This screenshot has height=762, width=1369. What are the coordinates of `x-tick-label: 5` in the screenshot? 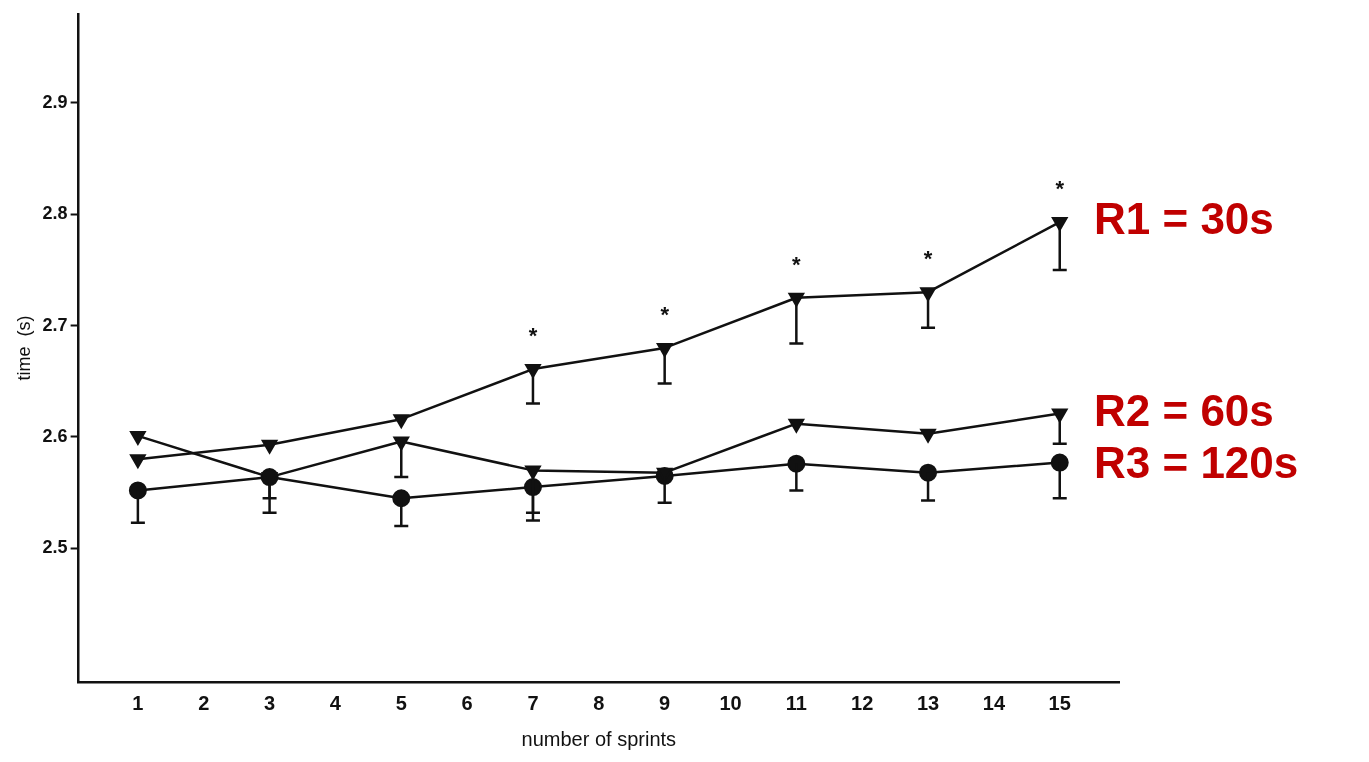 It's located at (401, 702).